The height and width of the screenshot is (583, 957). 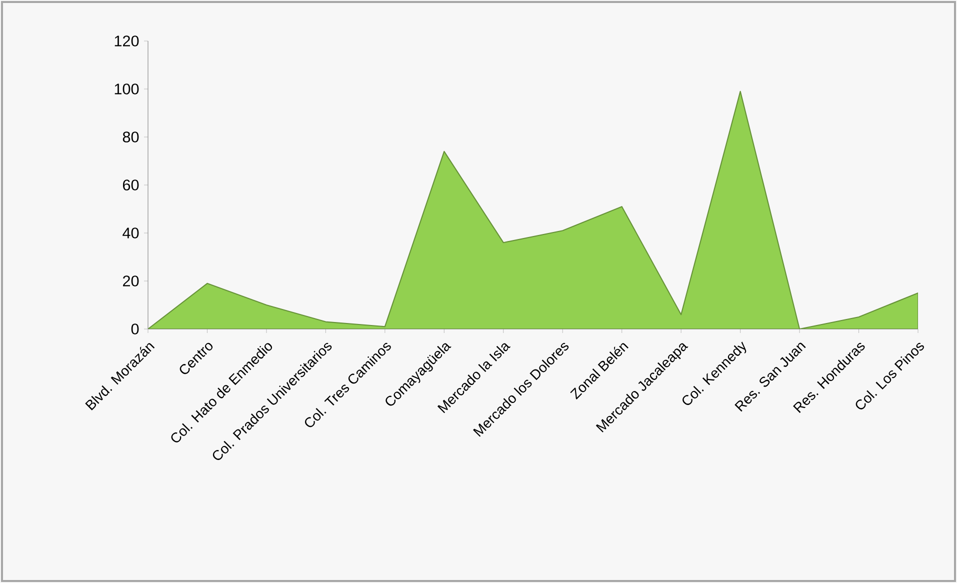 I want to click on y-tick-label: 0, so click(x=135, y=329).